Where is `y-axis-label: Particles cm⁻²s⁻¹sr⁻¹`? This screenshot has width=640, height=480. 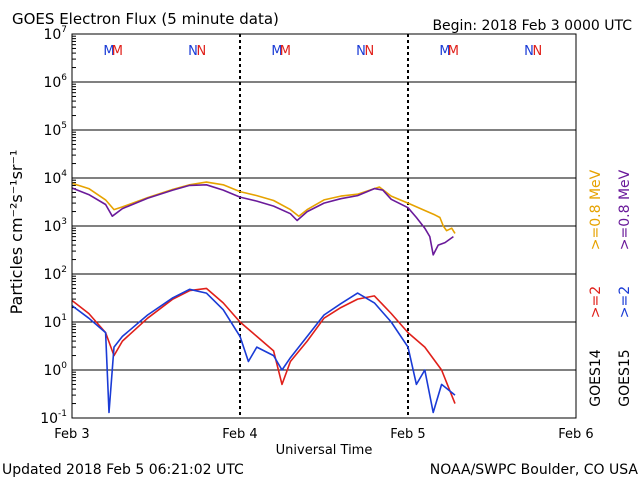
y-axis-label: Particles cm⁻²s⁻¹sr⁻¹ is located at coordinates (16, 232).